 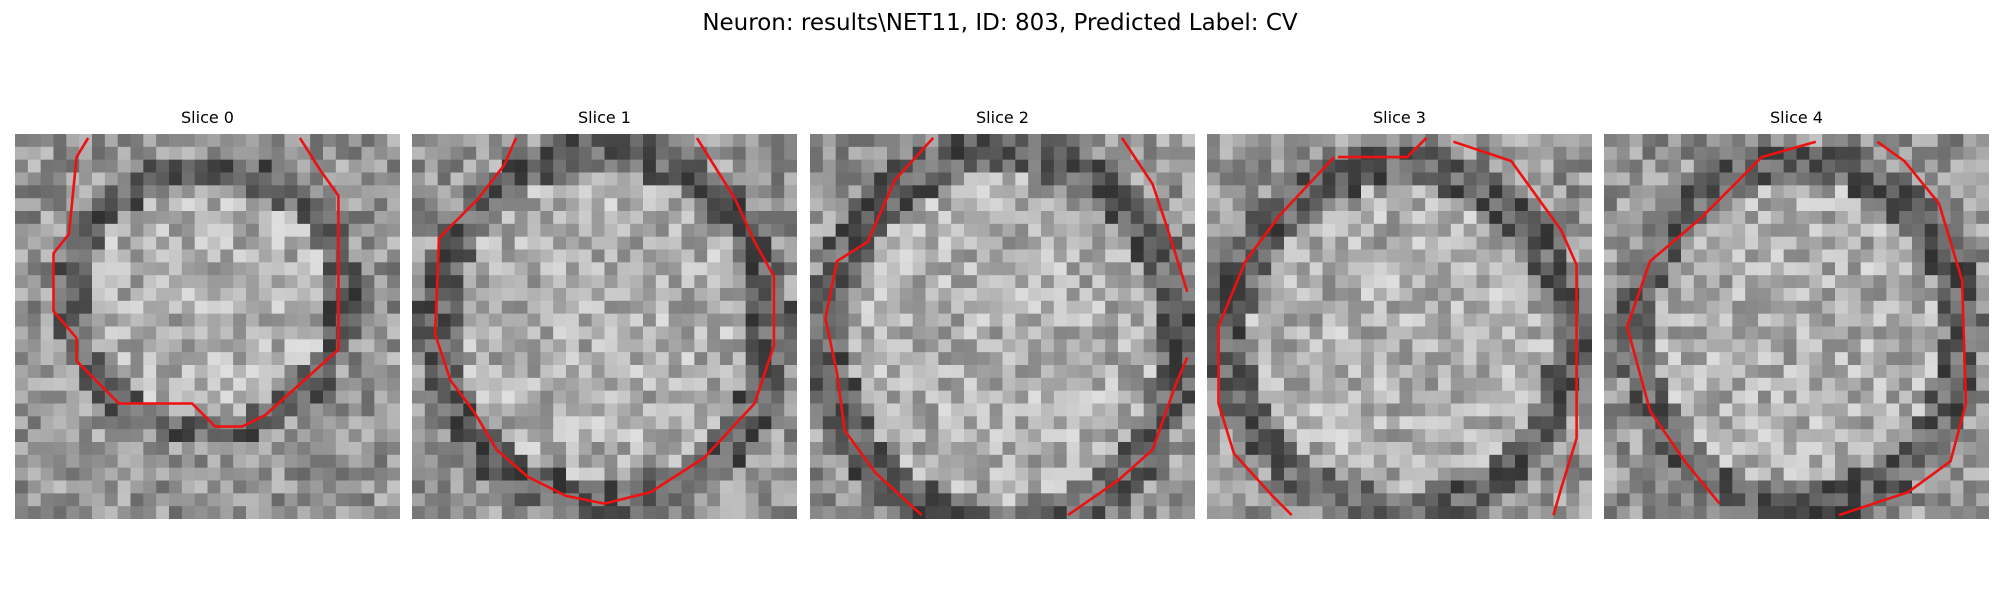 I want to click on slice-panel-2: Slice 2, so click(x=1002, y=313).